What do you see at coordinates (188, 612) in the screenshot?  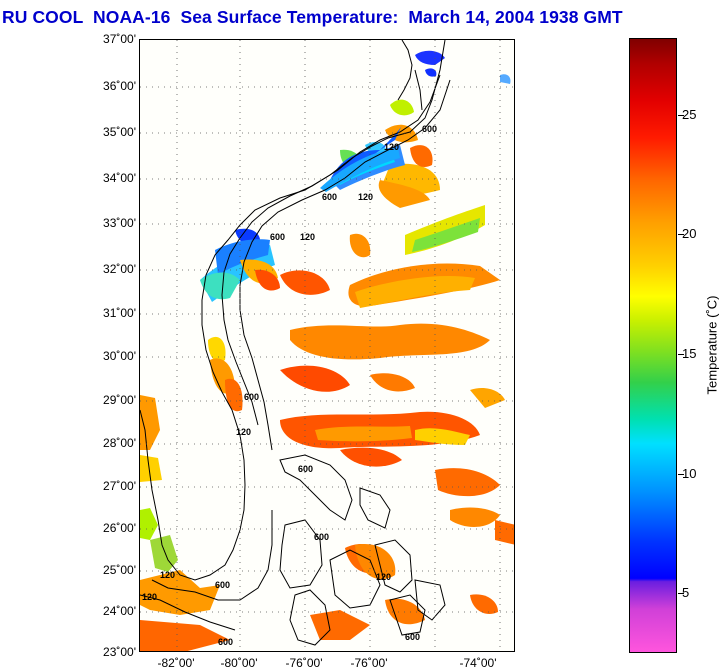 I see `keys-line` at bounding box center [188, 612].